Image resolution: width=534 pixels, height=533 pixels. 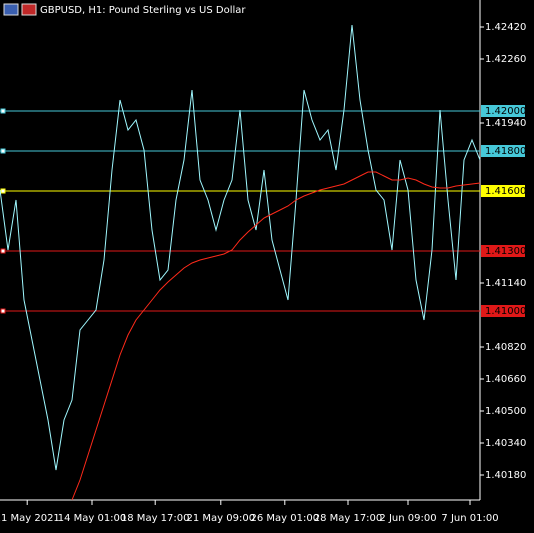 What do you see at coordinates (469, 518) in the screenshot?
I see `x-tick-label: 7 Jun 01:00` at bounding box center [469, 518].